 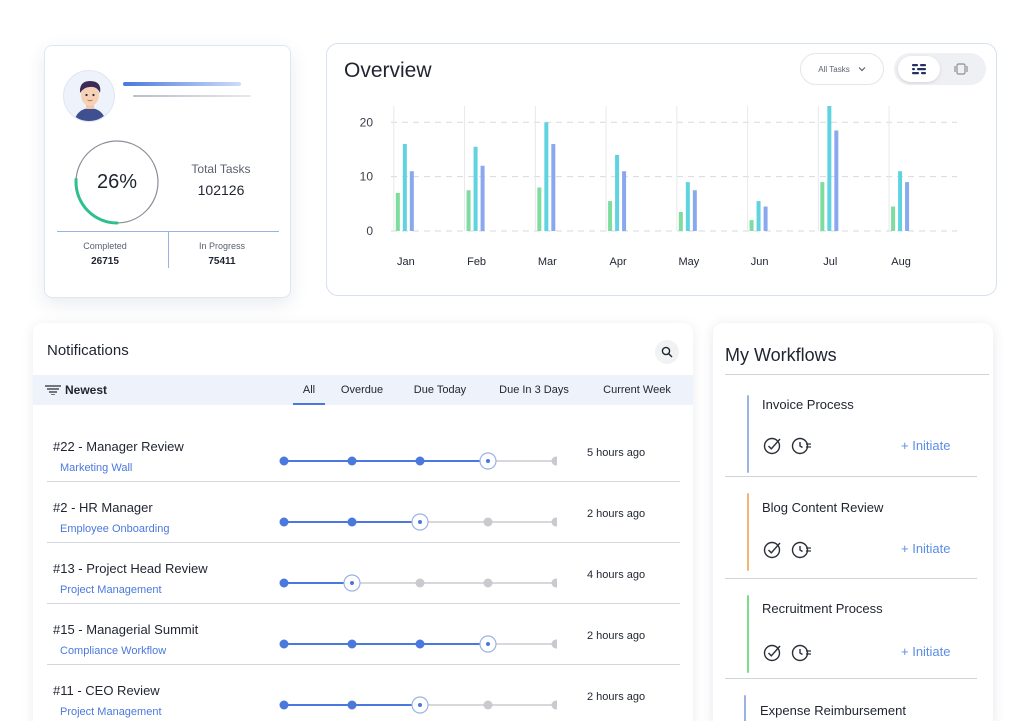 What do you see at coordinates (760, 262) in the screenshot?
I see `x-tick-label: Jun` at bounding box center [760, 262].